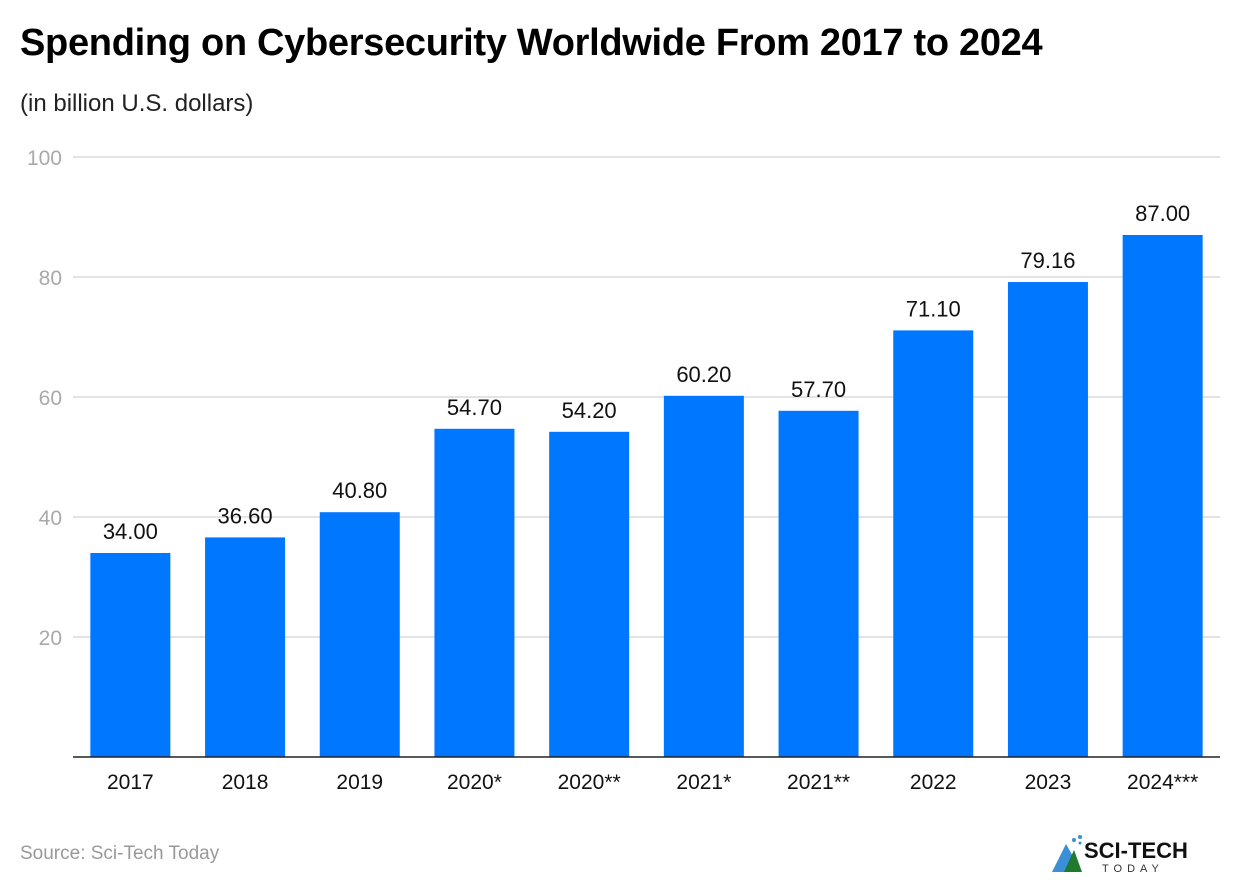 Image resolution: width=1240 pixels, height=888 pixels. What do you see at coordinates (245, 515) in the screenshot?
I see `data-label: 36.60` at bounding box center [245, 515].